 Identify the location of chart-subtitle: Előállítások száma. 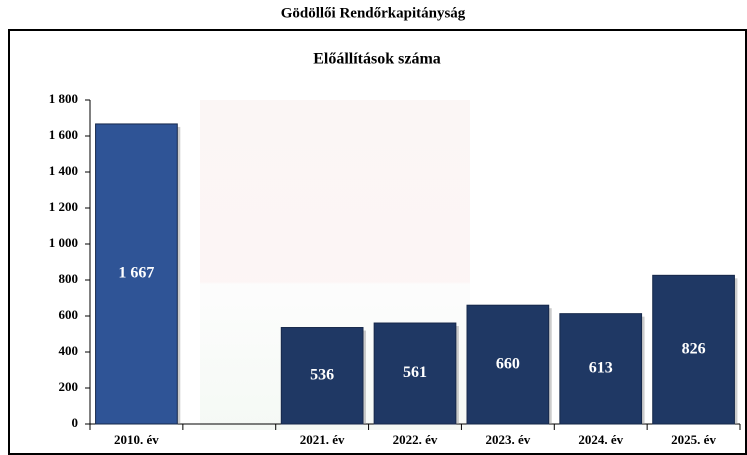
(377, 59).